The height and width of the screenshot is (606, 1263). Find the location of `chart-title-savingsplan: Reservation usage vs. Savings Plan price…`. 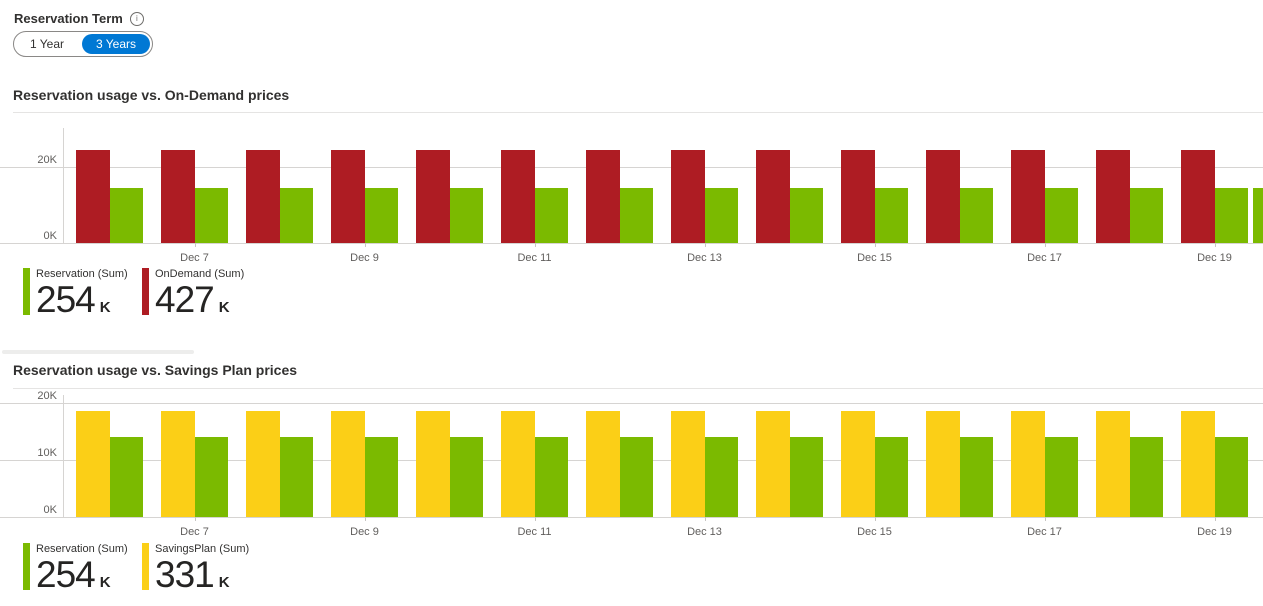

chart-title-savingsplan: Reservation usage vs. Savings Plan price… is located at coordinates (155, 370).